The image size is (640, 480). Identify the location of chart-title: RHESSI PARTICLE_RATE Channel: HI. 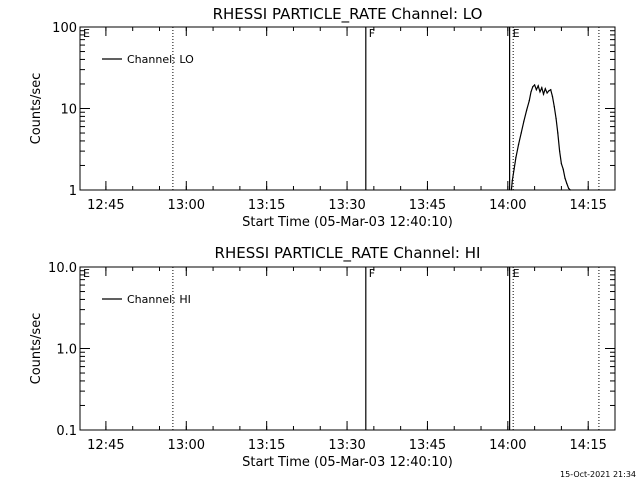
(348, 253).